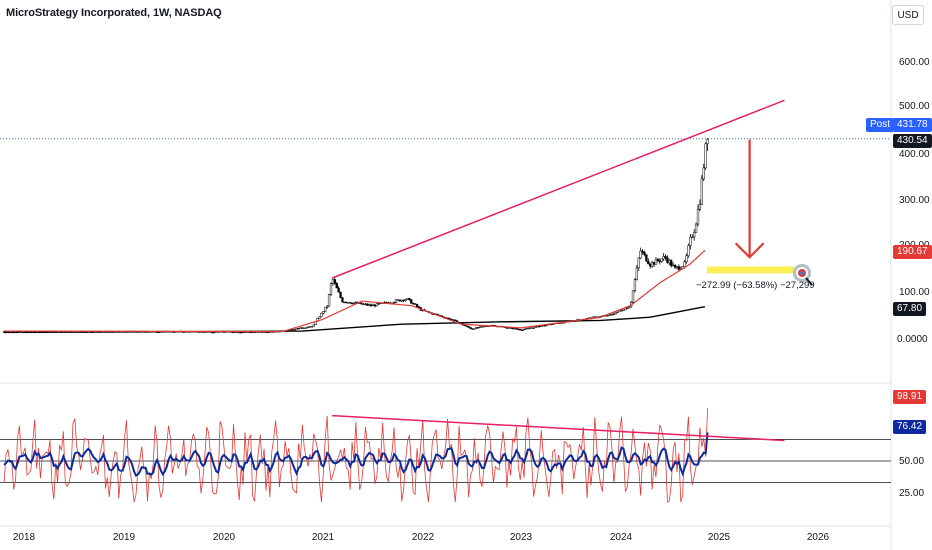 This screenshot has height=550, width=932. I want to click on price-tick-300: 300.00, so click(914, 200).